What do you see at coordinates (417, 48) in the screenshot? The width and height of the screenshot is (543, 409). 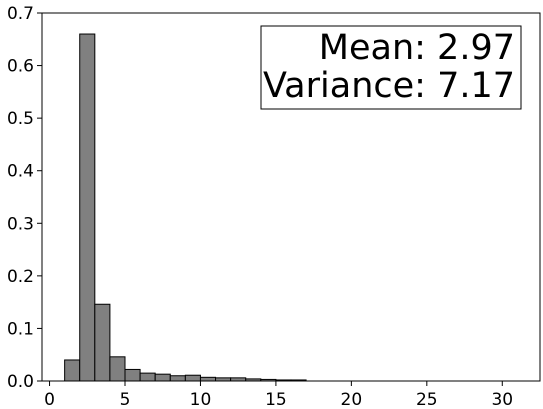 I see `annotation-mean: Mean: 2.97` at bounding box center [417, 48].